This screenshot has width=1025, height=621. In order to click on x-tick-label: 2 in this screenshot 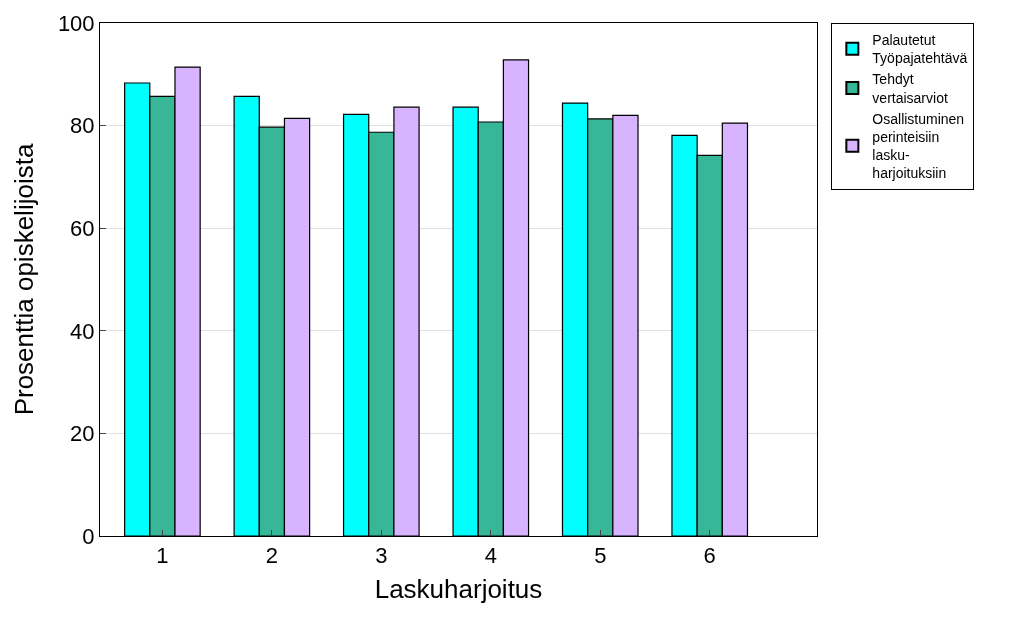, I will do `click(271, 556)`.